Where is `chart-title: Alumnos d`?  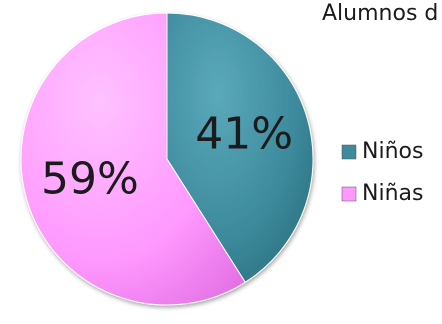
chart-title: Alumnos d is located at coordinates (380, 13).